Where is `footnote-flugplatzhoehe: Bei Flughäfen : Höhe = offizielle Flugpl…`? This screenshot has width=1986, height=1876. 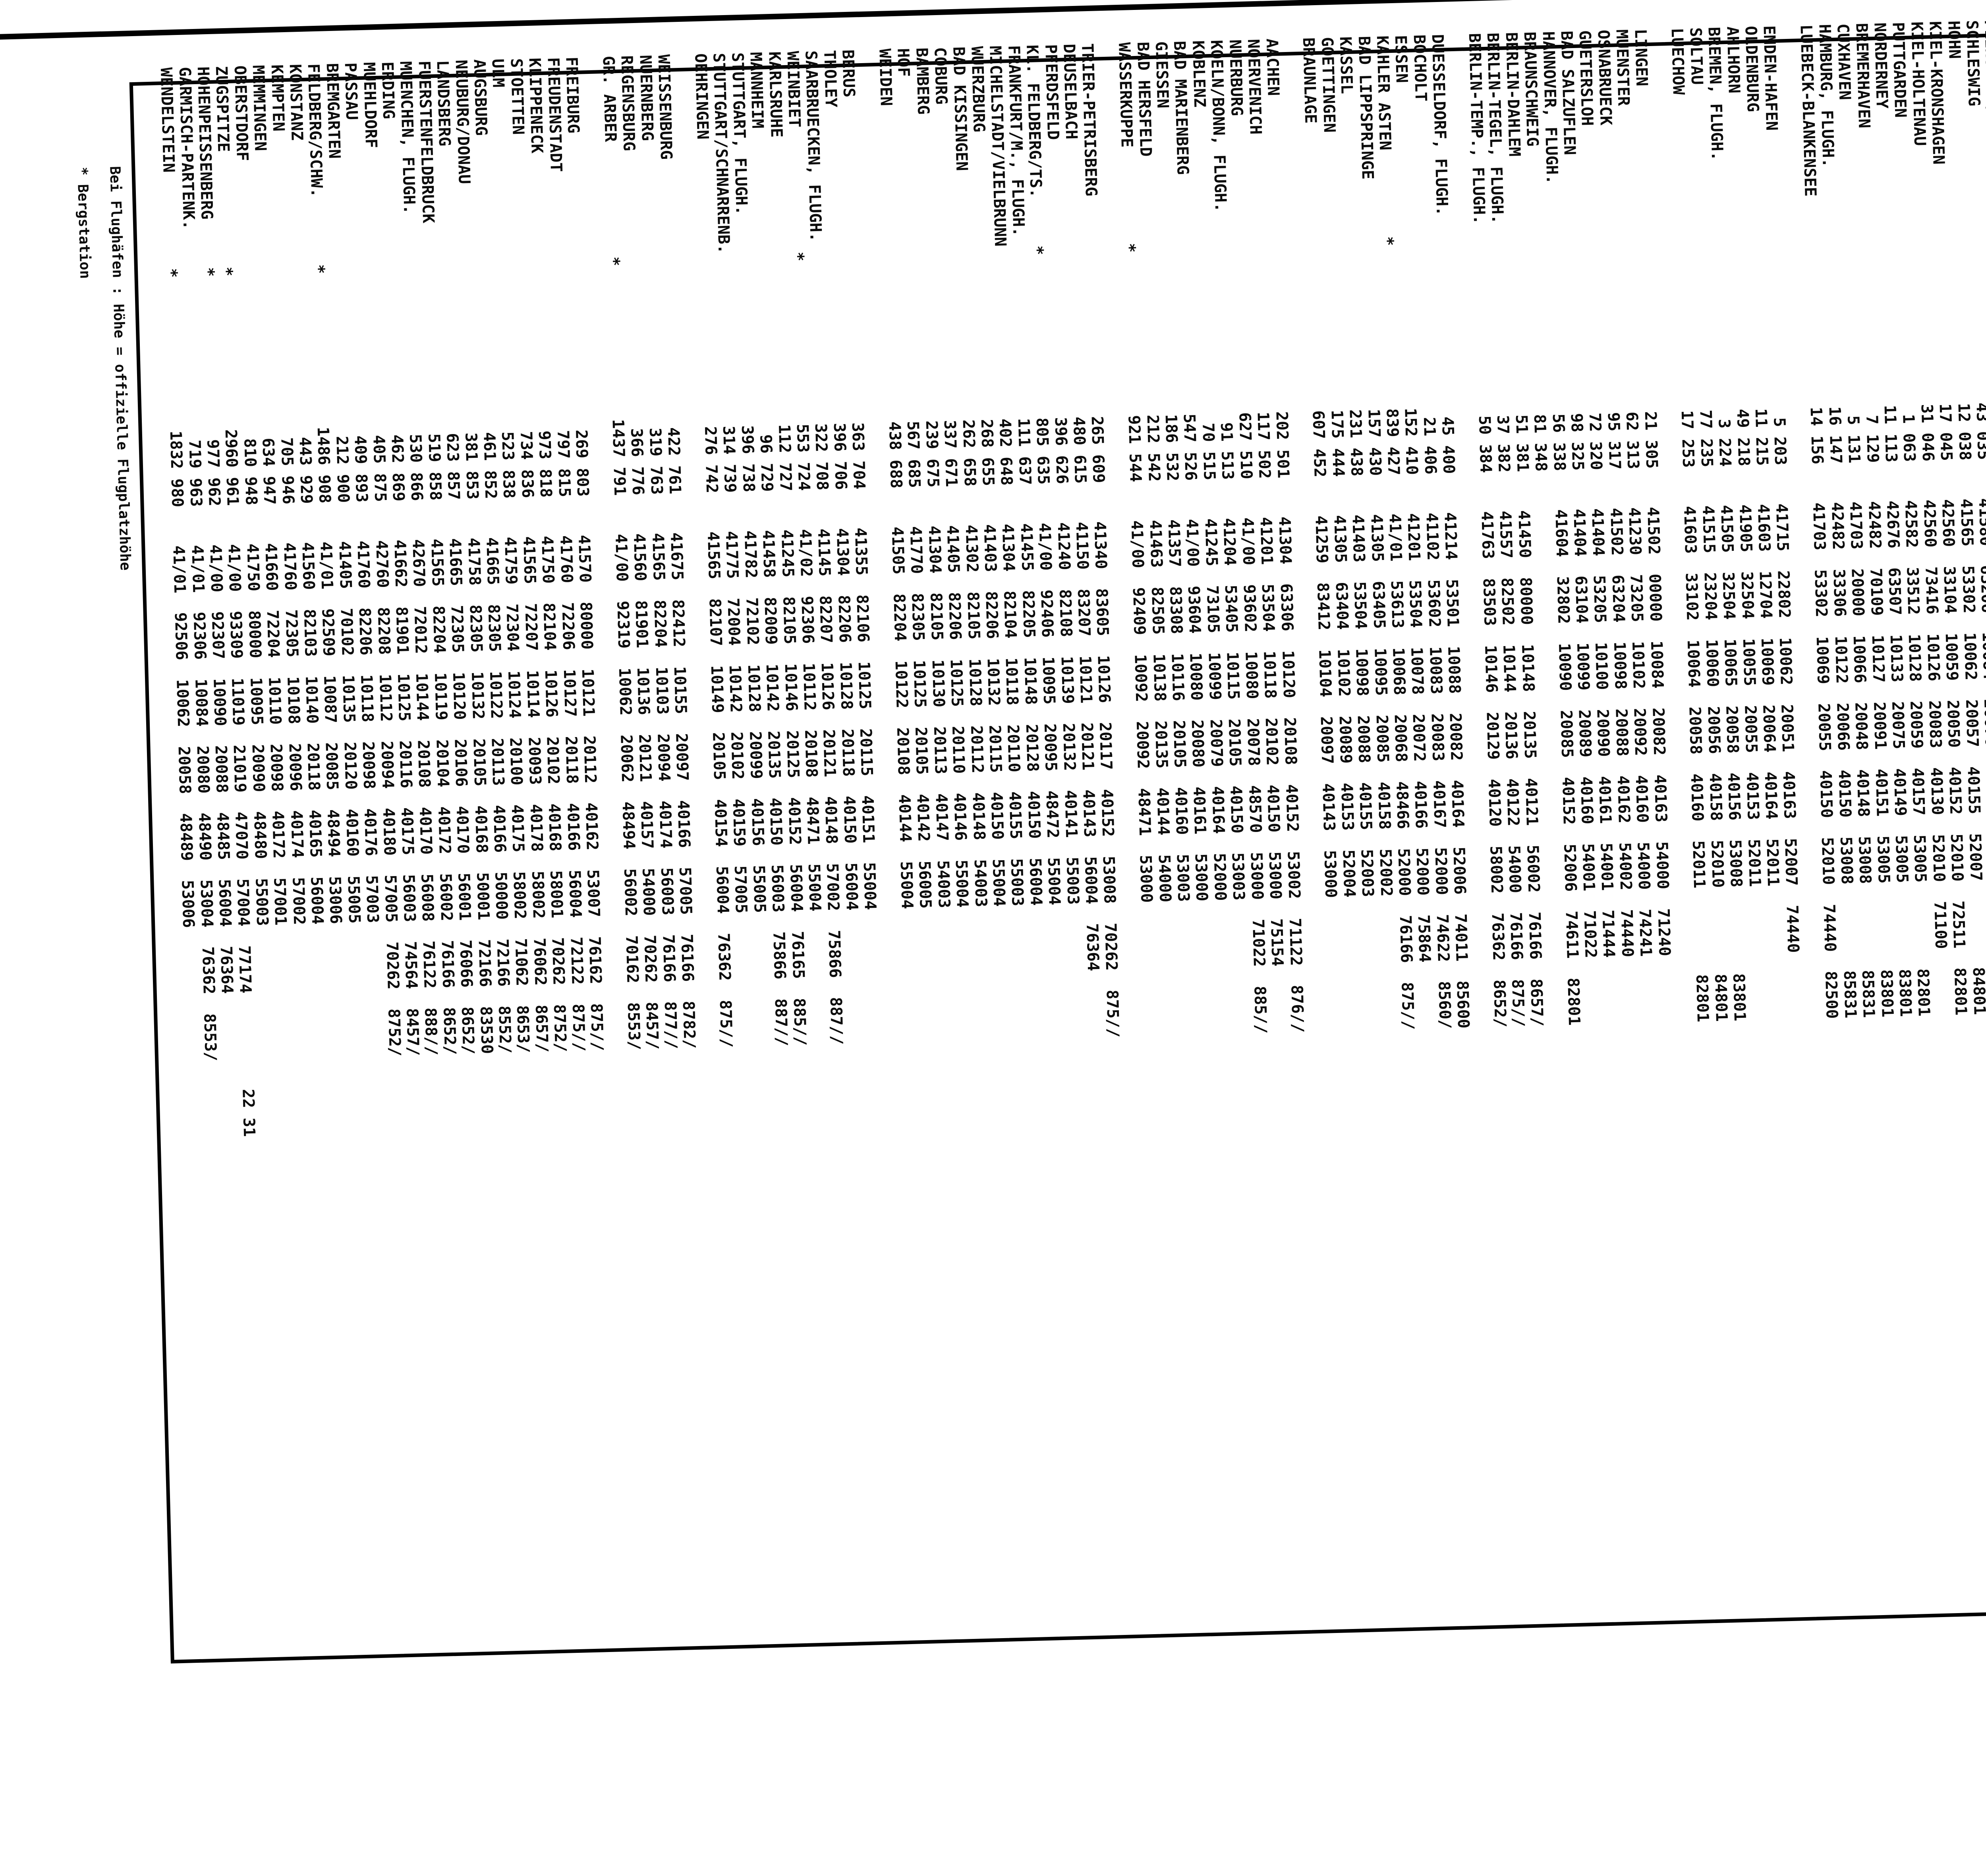
footnote-flugplatzhoehe: Bei Flughäfen : Höhe = offizielle Flugpl… is located at coordinates (120, 368).